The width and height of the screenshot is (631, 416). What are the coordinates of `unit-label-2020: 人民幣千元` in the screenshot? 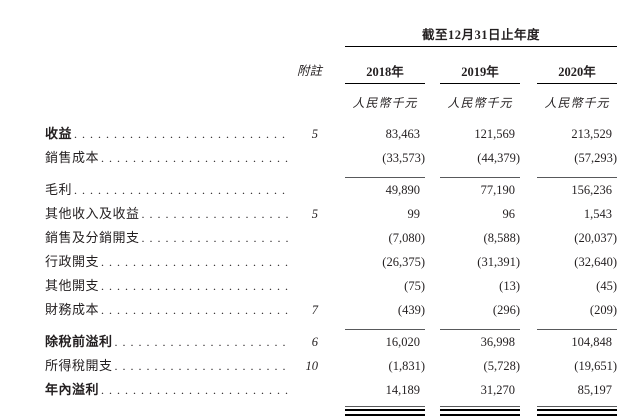 It's located at (577, 102).